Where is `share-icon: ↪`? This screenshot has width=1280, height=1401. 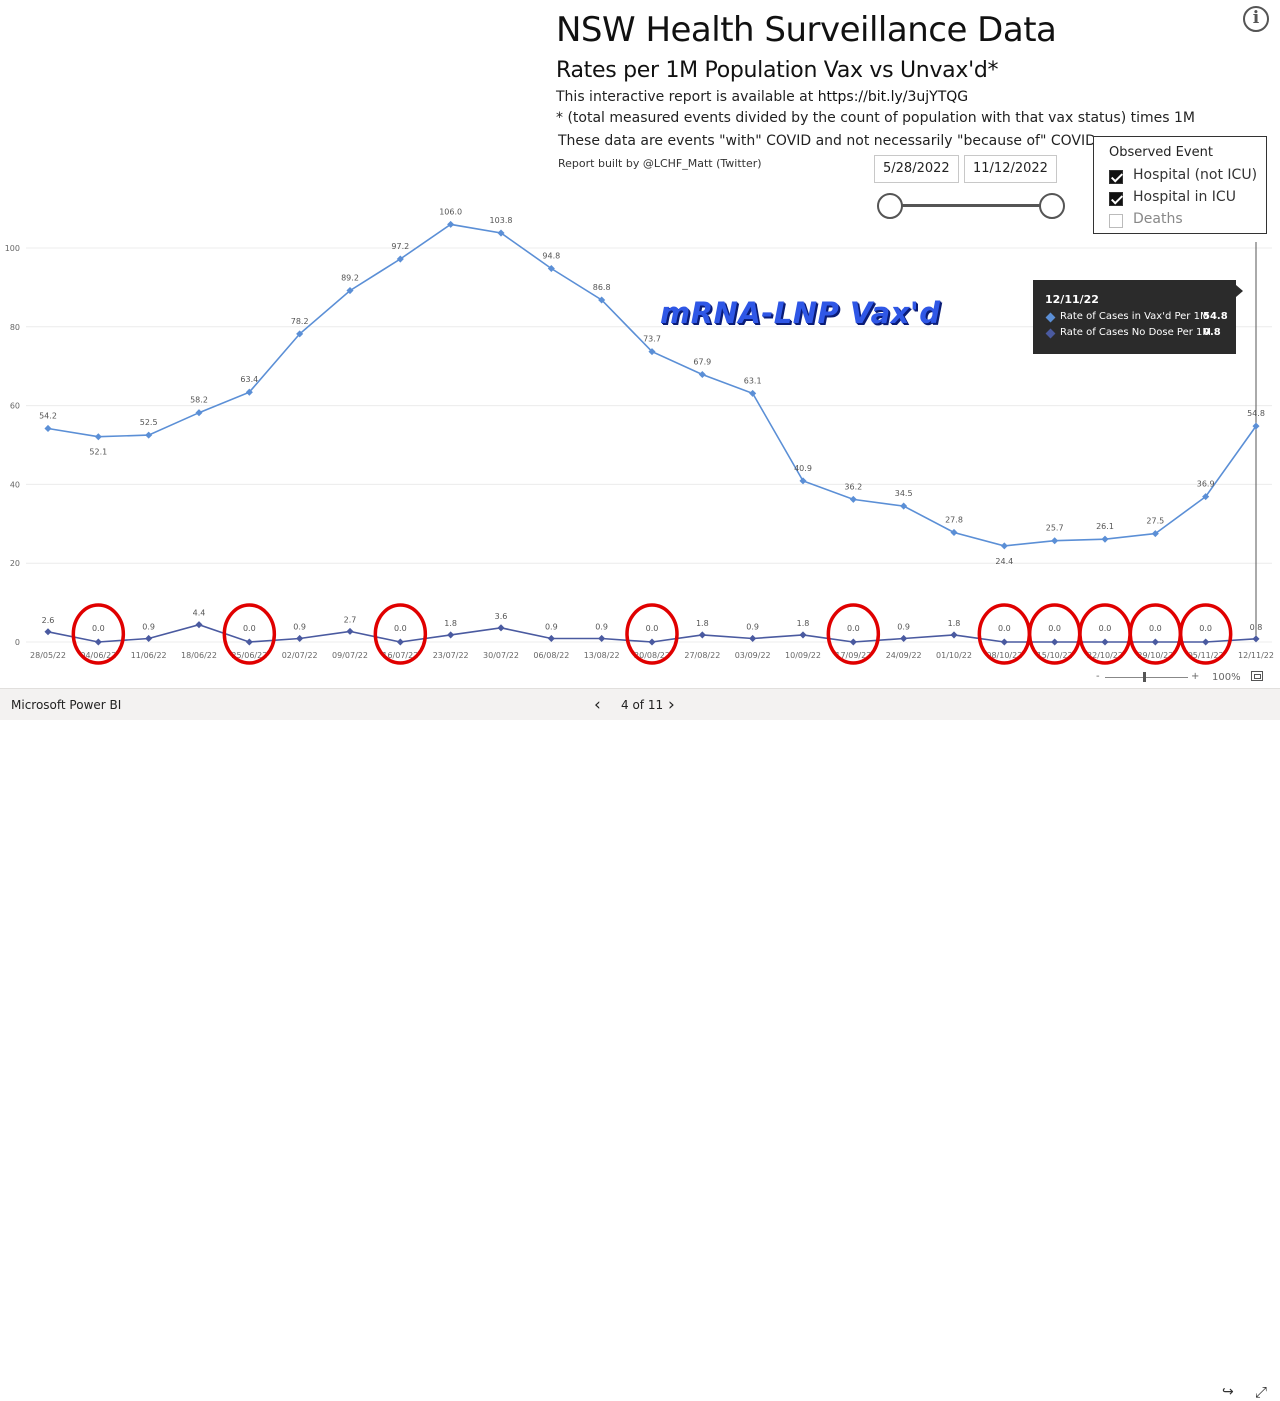
share-icon: ↪ is located at coordinates (1228, 1392).